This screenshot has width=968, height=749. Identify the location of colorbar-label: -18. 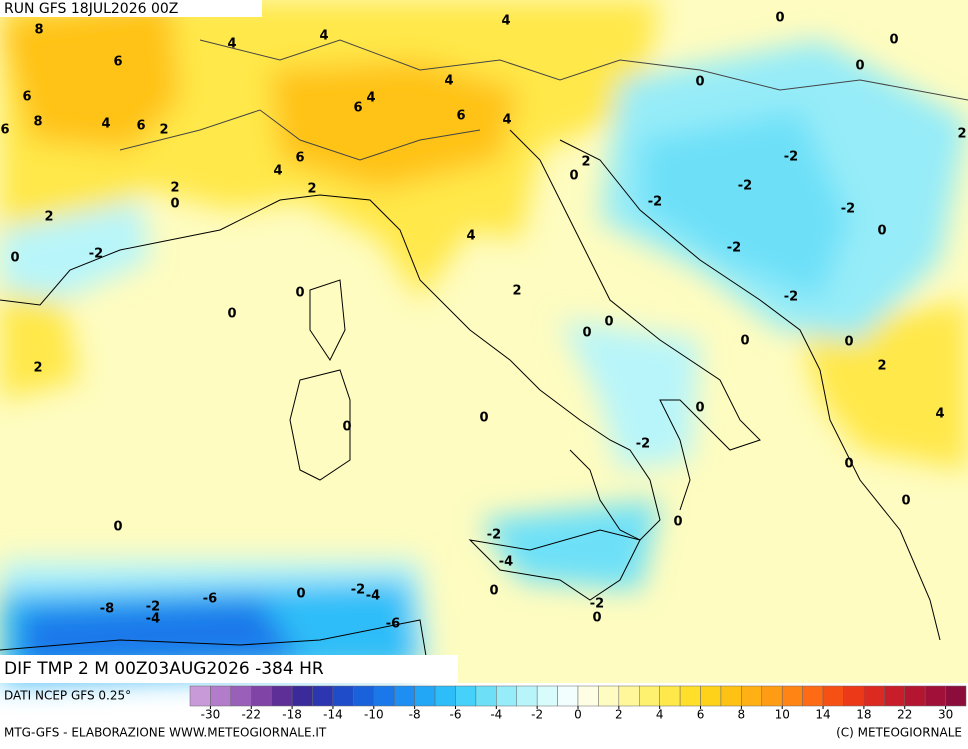
(292, 715).